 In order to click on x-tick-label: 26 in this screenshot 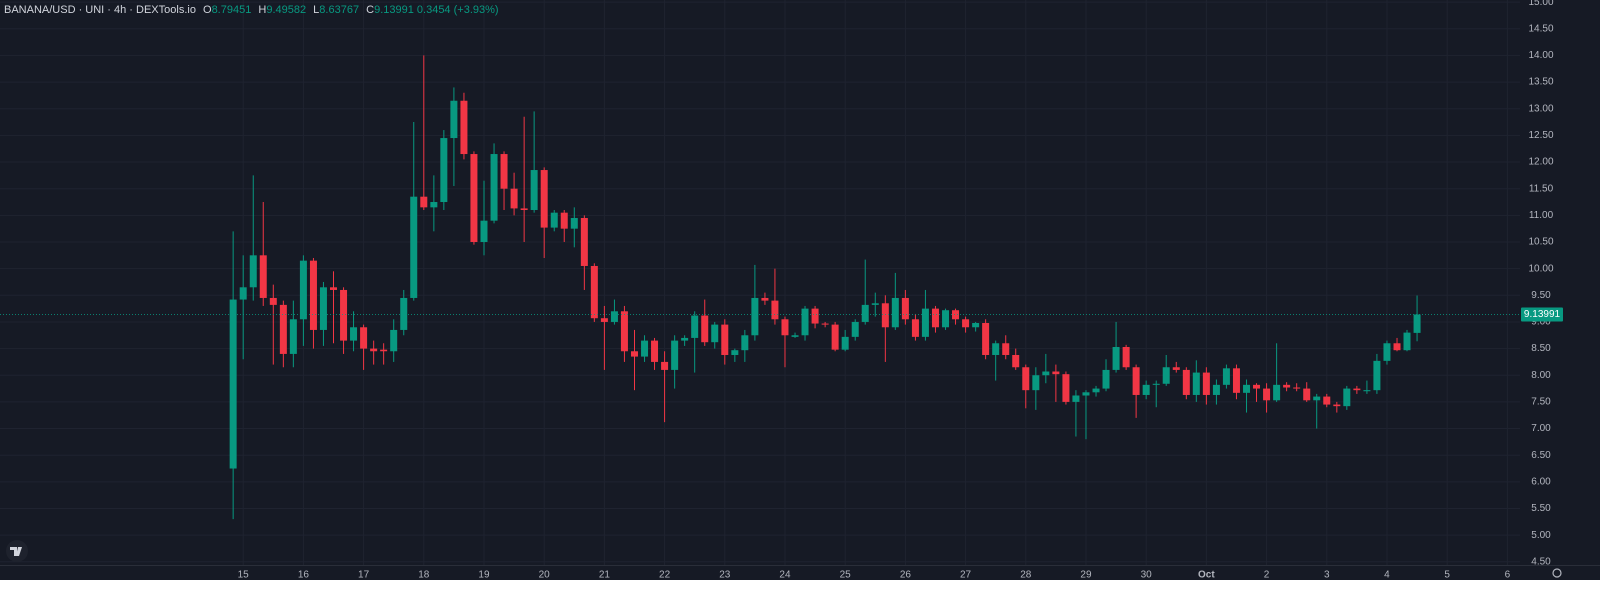, I will do `click(906, 575)`.